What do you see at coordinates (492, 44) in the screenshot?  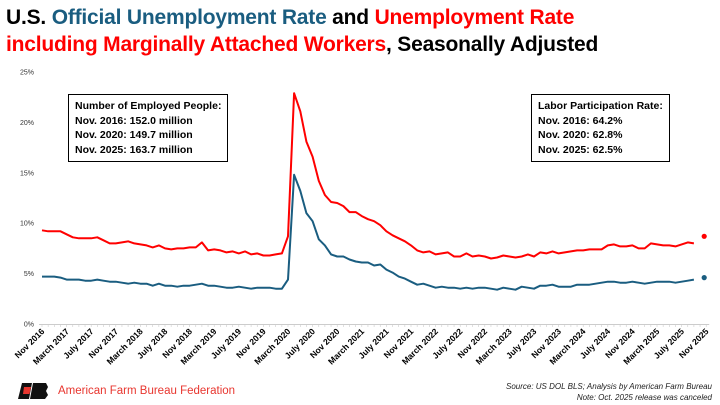 I see `title-suffix: , Seasonally Adjusted` at bounding box center [492, 44].